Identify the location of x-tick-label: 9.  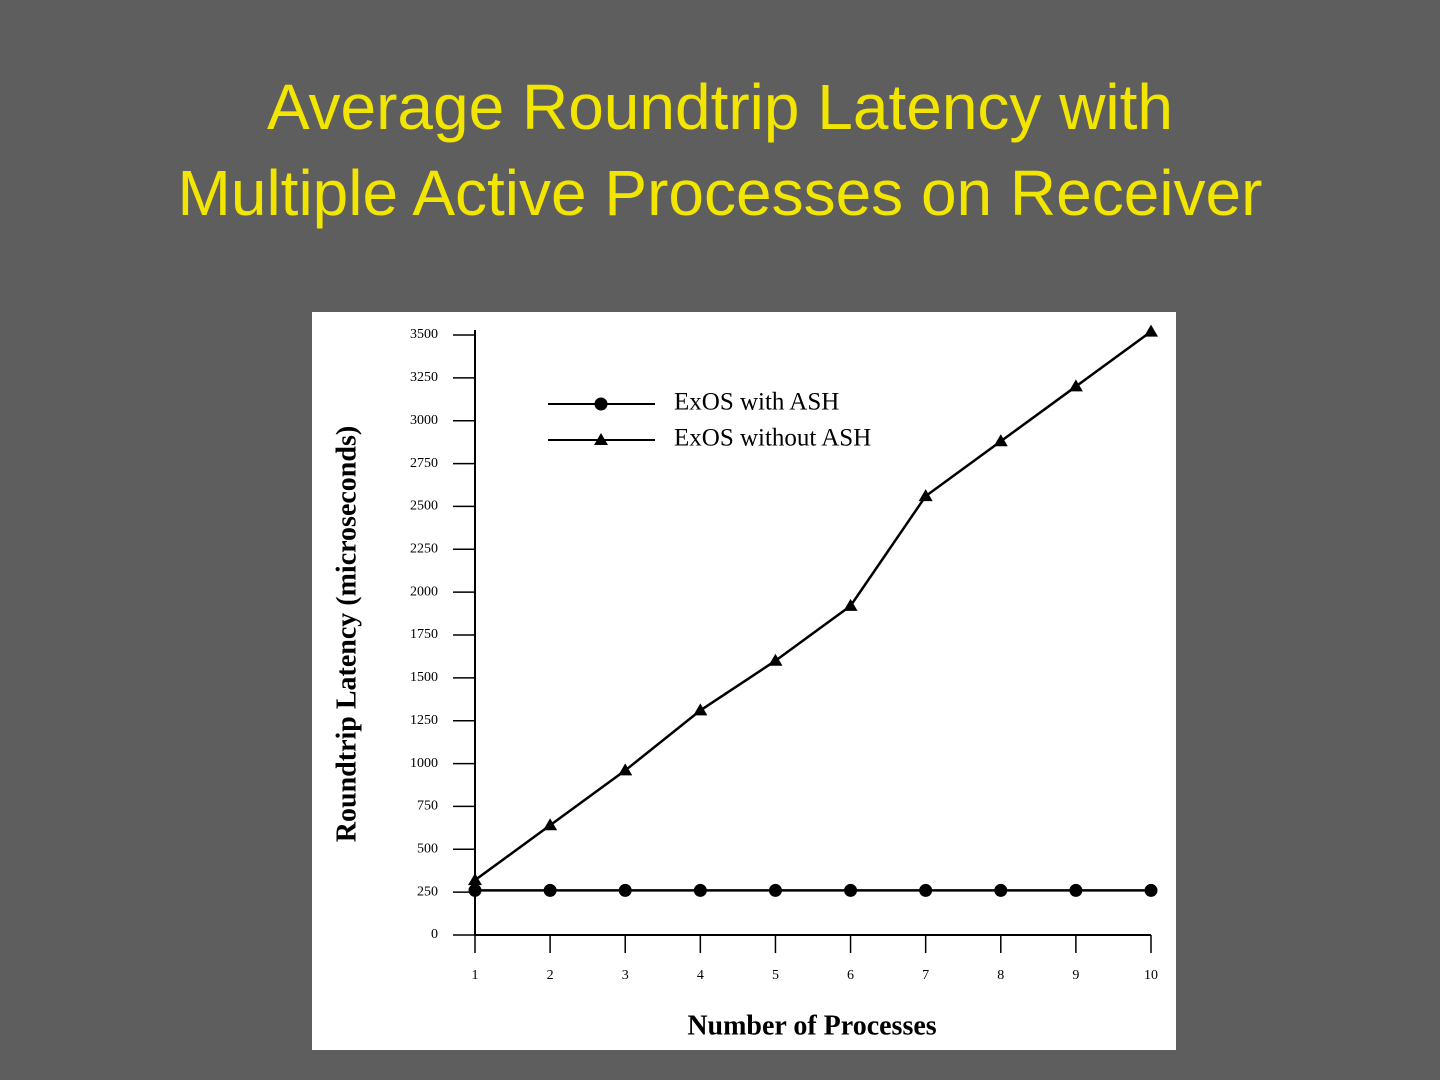
(1075, 975).